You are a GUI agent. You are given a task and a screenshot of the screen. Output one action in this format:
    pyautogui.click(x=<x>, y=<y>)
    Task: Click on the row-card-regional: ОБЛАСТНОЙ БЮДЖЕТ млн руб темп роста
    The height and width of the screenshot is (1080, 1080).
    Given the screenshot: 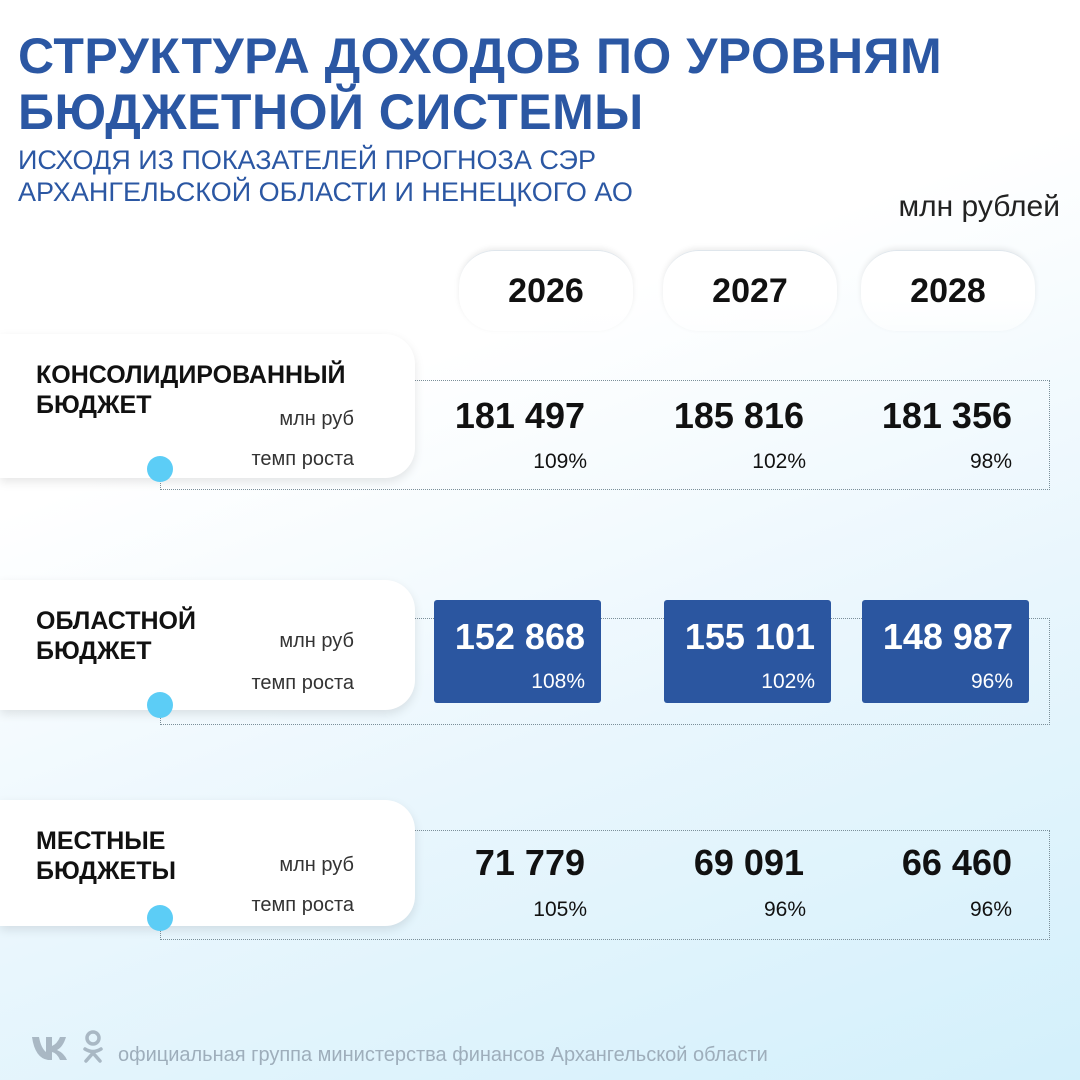 What is the action you would take?
    pyautogui.click(x=207, y=645)
    